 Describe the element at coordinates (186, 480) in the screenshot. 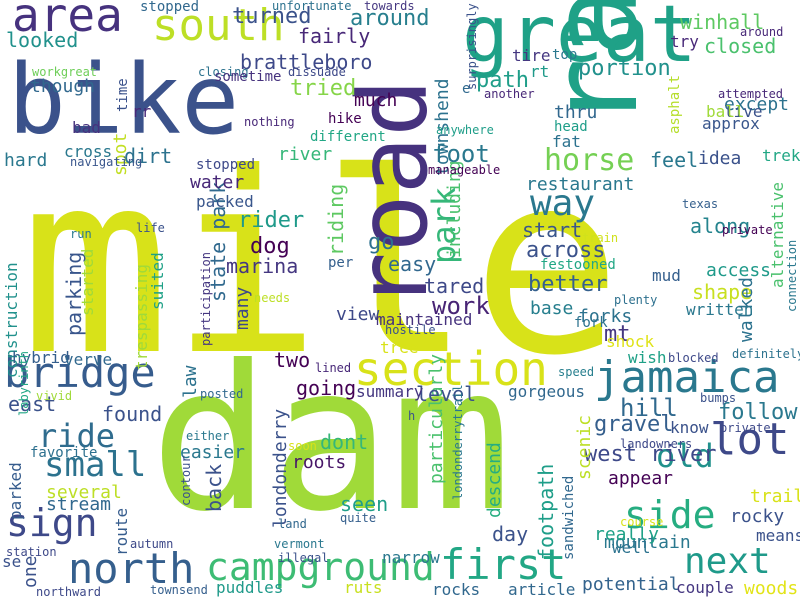

I see `cloud-word-contour: contour` at that location.